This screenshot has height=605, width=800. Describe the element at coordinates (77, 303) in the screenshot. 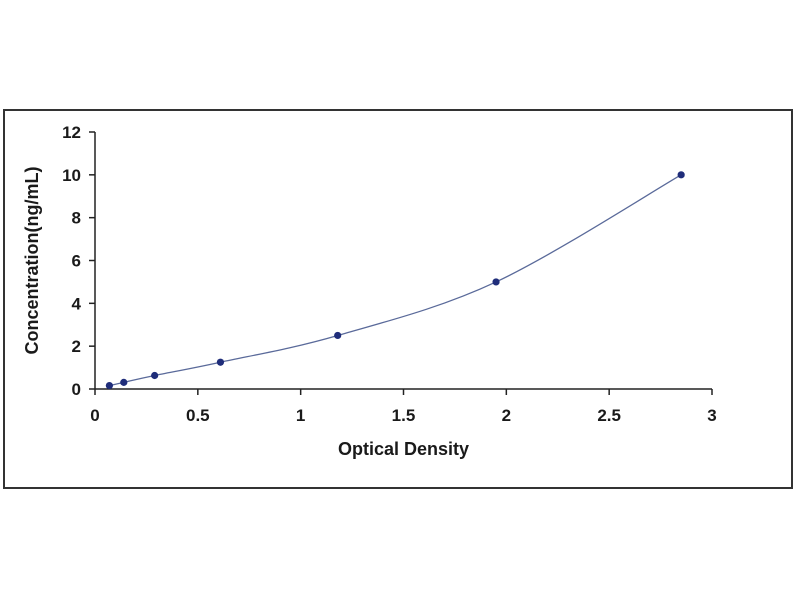

I see `y-tick-label: 4` at that location.